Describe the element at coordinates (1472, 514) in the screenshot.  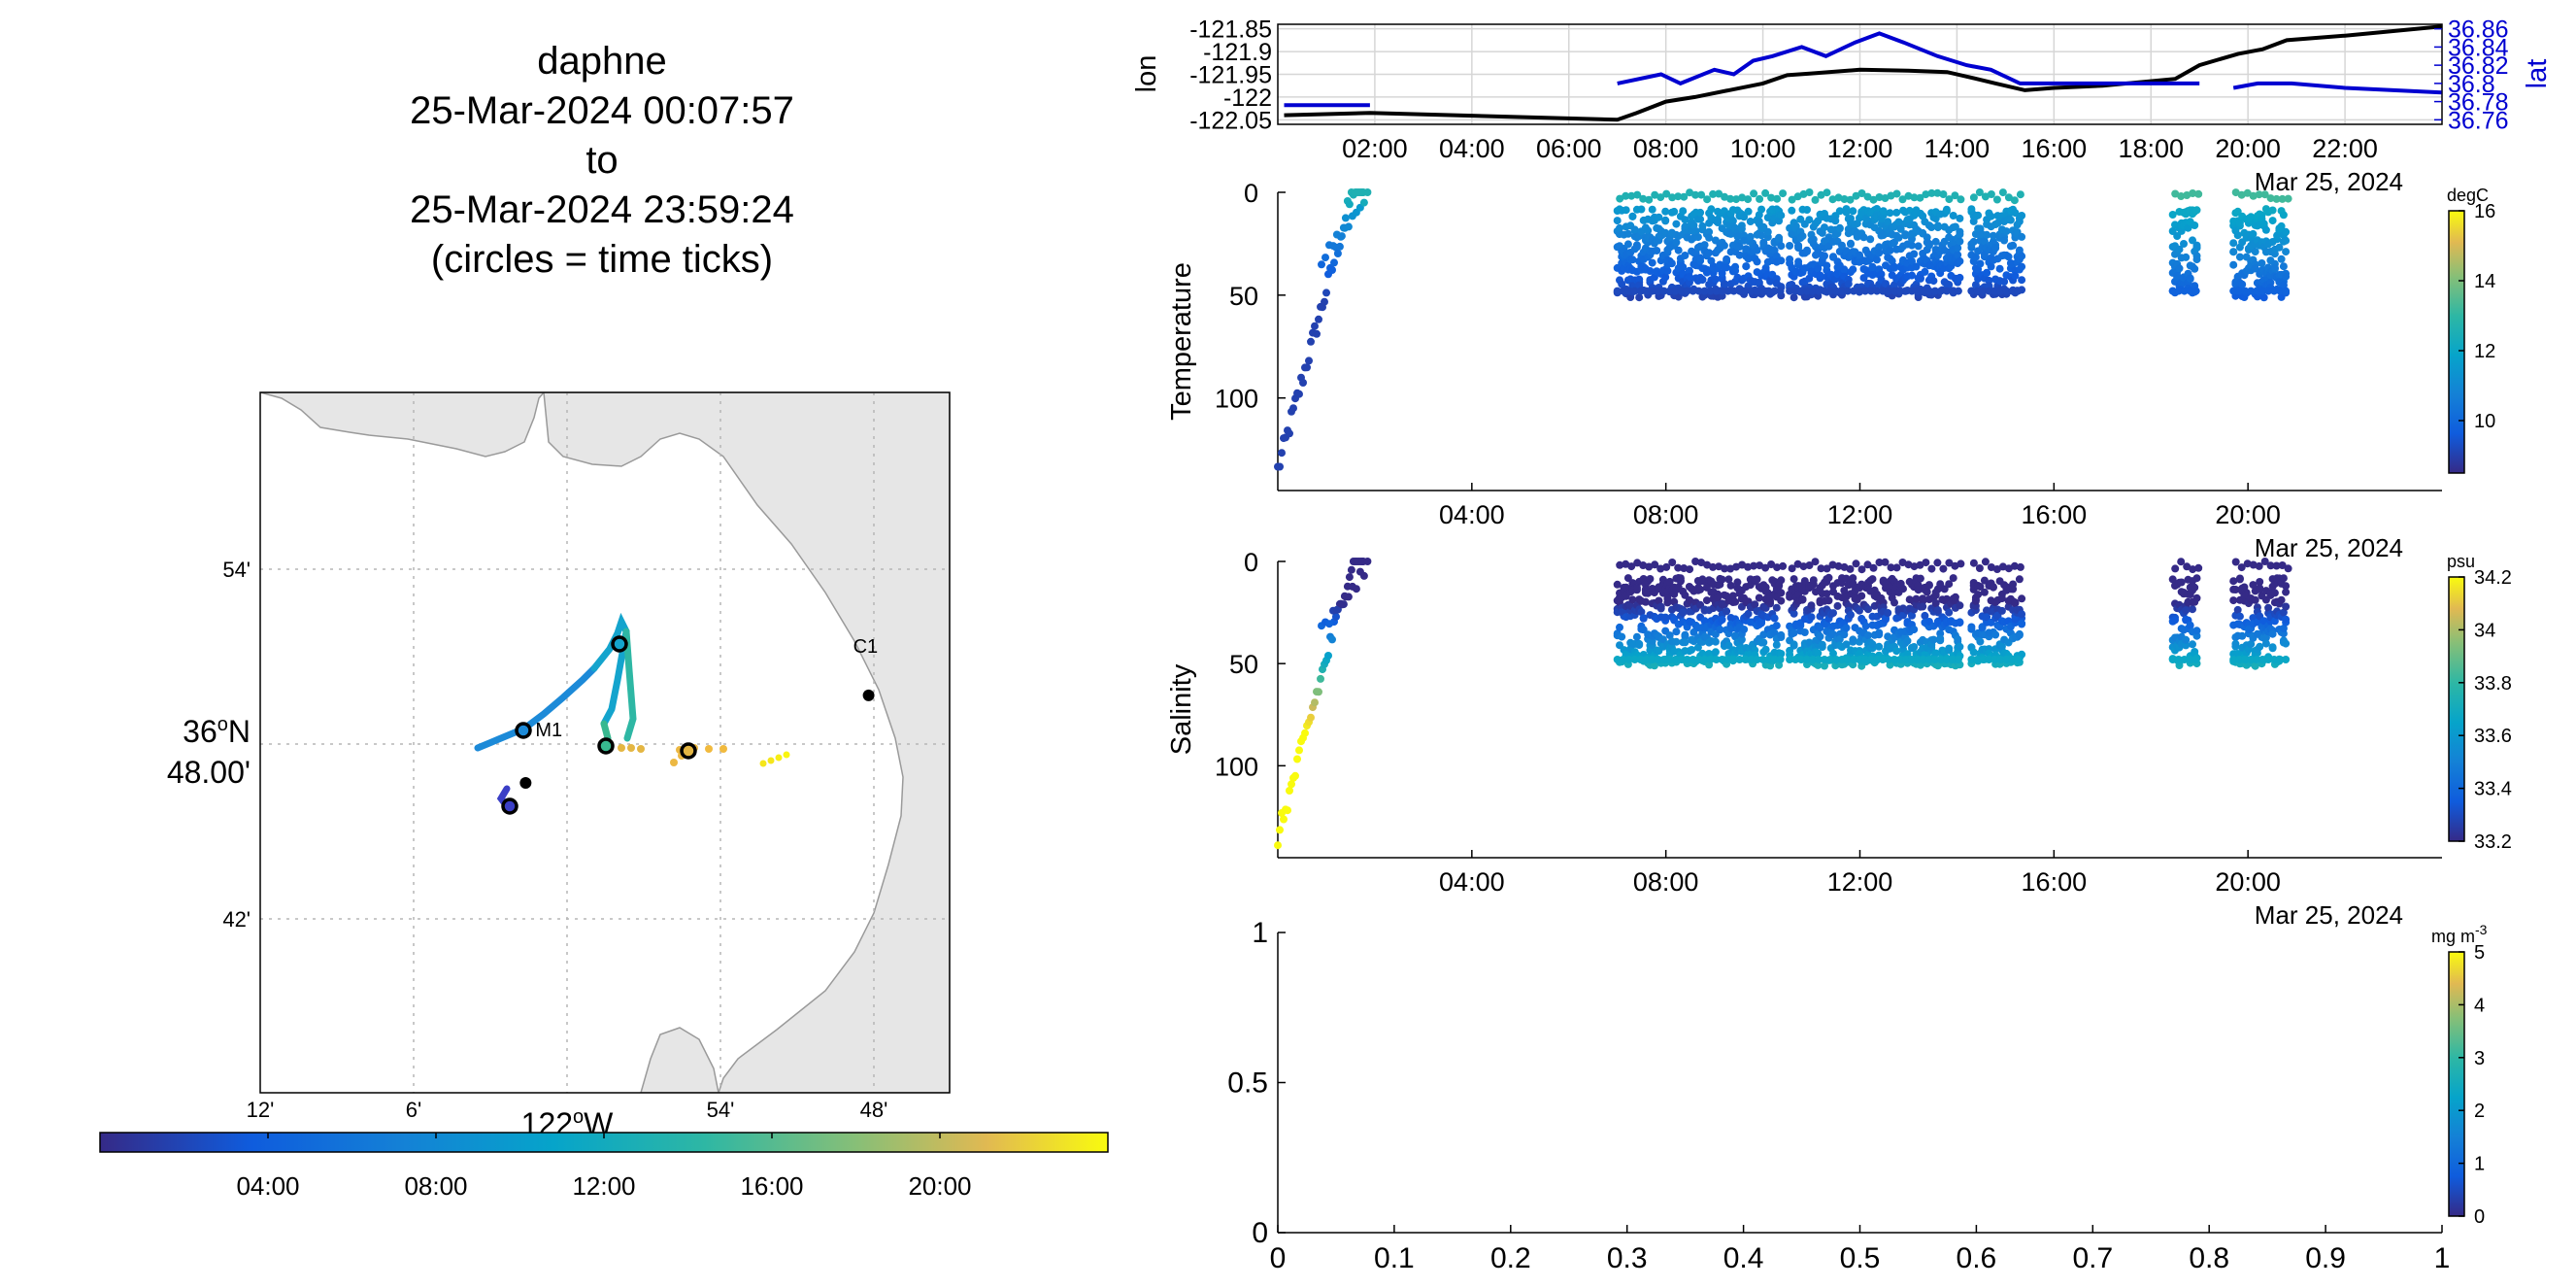
I see `panel-temp-x-tick-label: 04:00` at that location.